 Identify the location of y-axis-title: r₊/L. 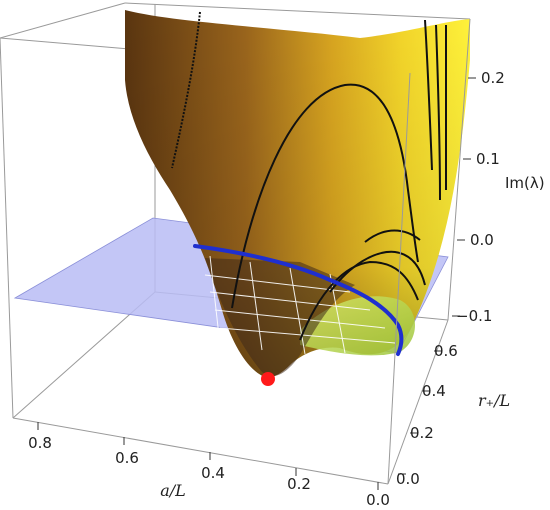
(494, 400).